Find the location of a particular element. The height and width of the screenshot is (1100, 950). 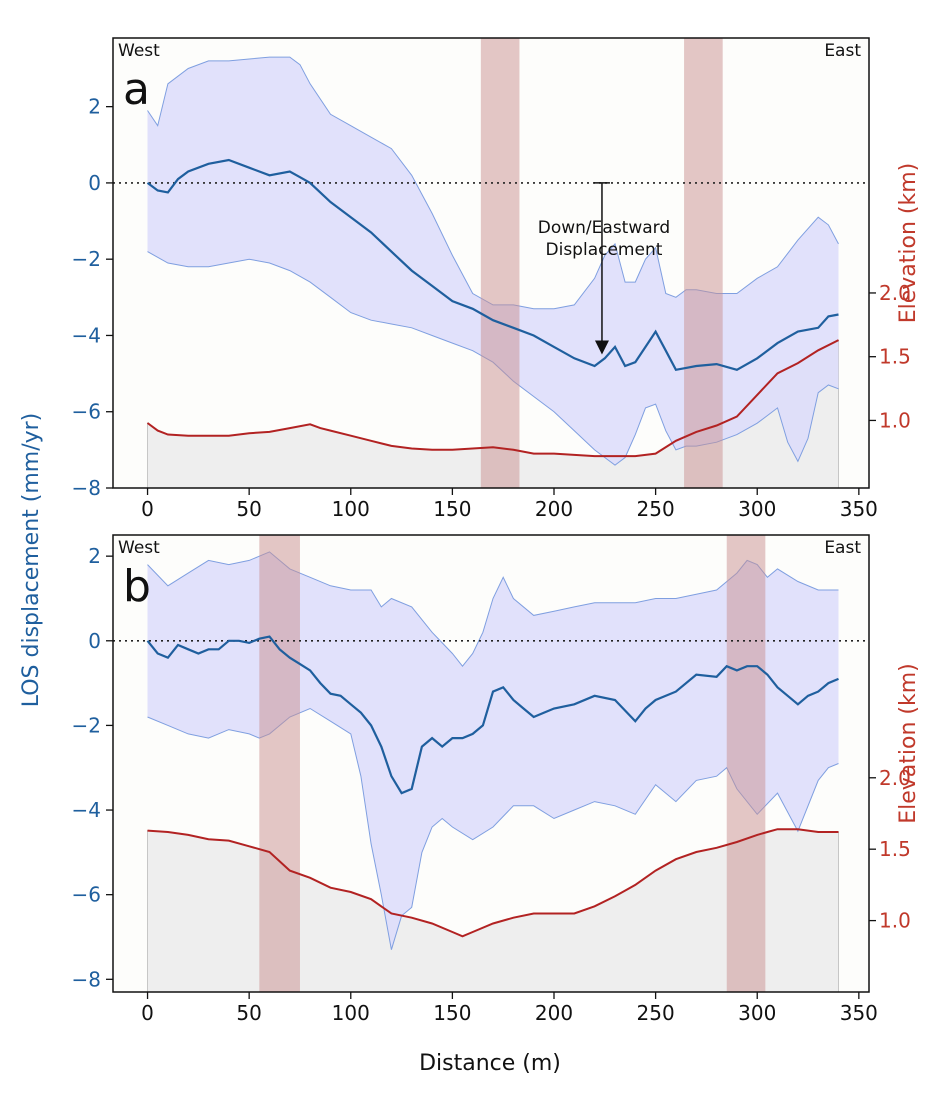

x-axis-label: Distance (m) is located at coordinates (490, 1063).